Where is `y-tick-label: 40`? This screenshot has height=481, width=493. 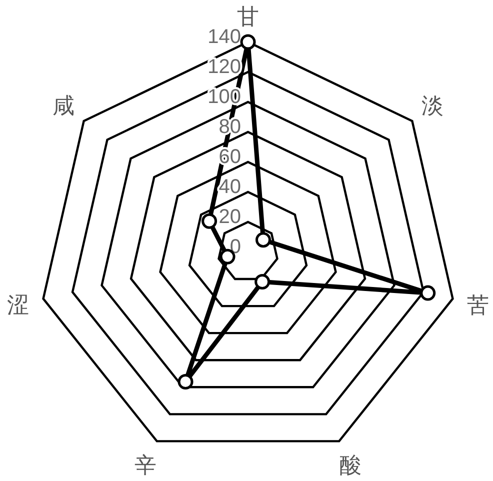
y-tick-label: 40 is located at coordinates (229, 187).